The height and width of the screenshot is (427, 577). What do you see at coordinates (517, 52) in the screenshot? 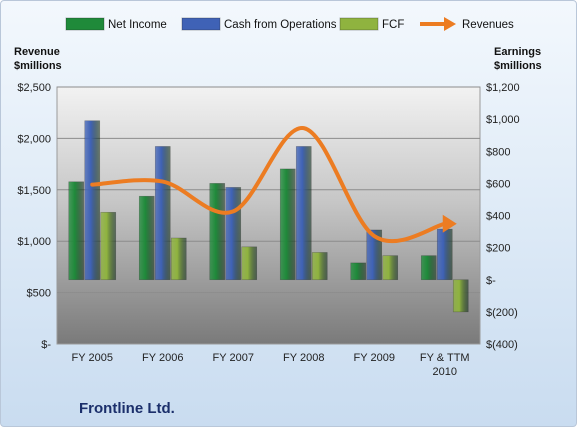
I see `right-axis-title: Earnings` at bounding box center [517, 52].